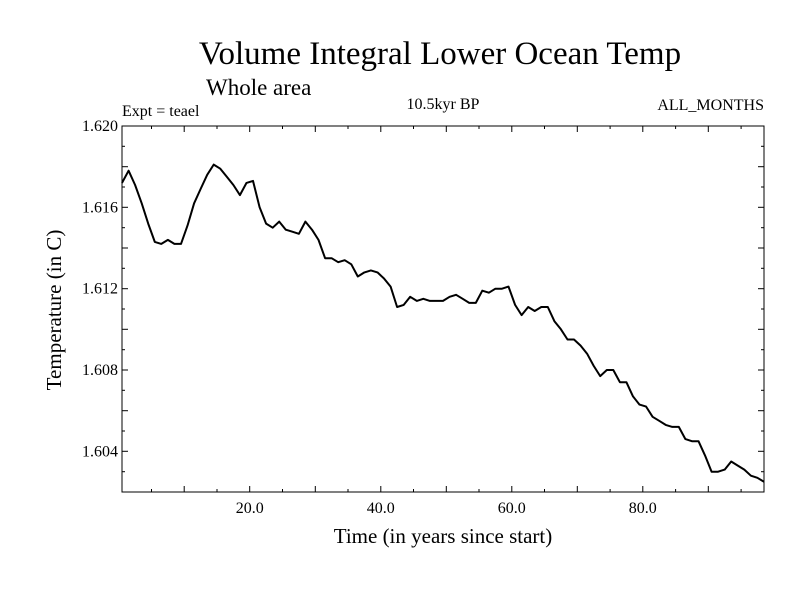  I want to click on y-axis-label: Temperature (in C), so click(54, 310).